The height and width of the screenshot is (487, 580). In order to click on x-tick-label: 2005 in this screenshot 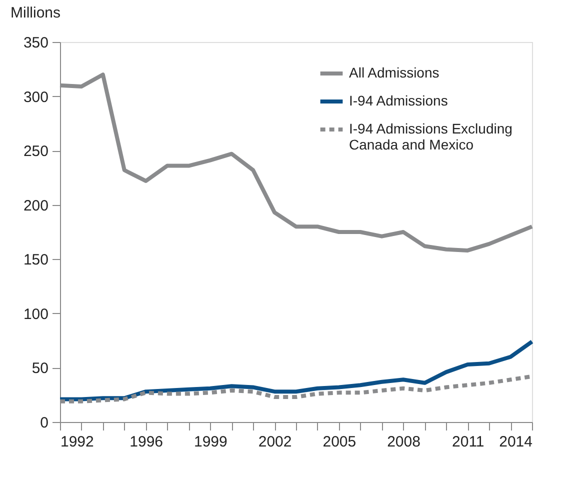, I will do `click(339, 442)`.